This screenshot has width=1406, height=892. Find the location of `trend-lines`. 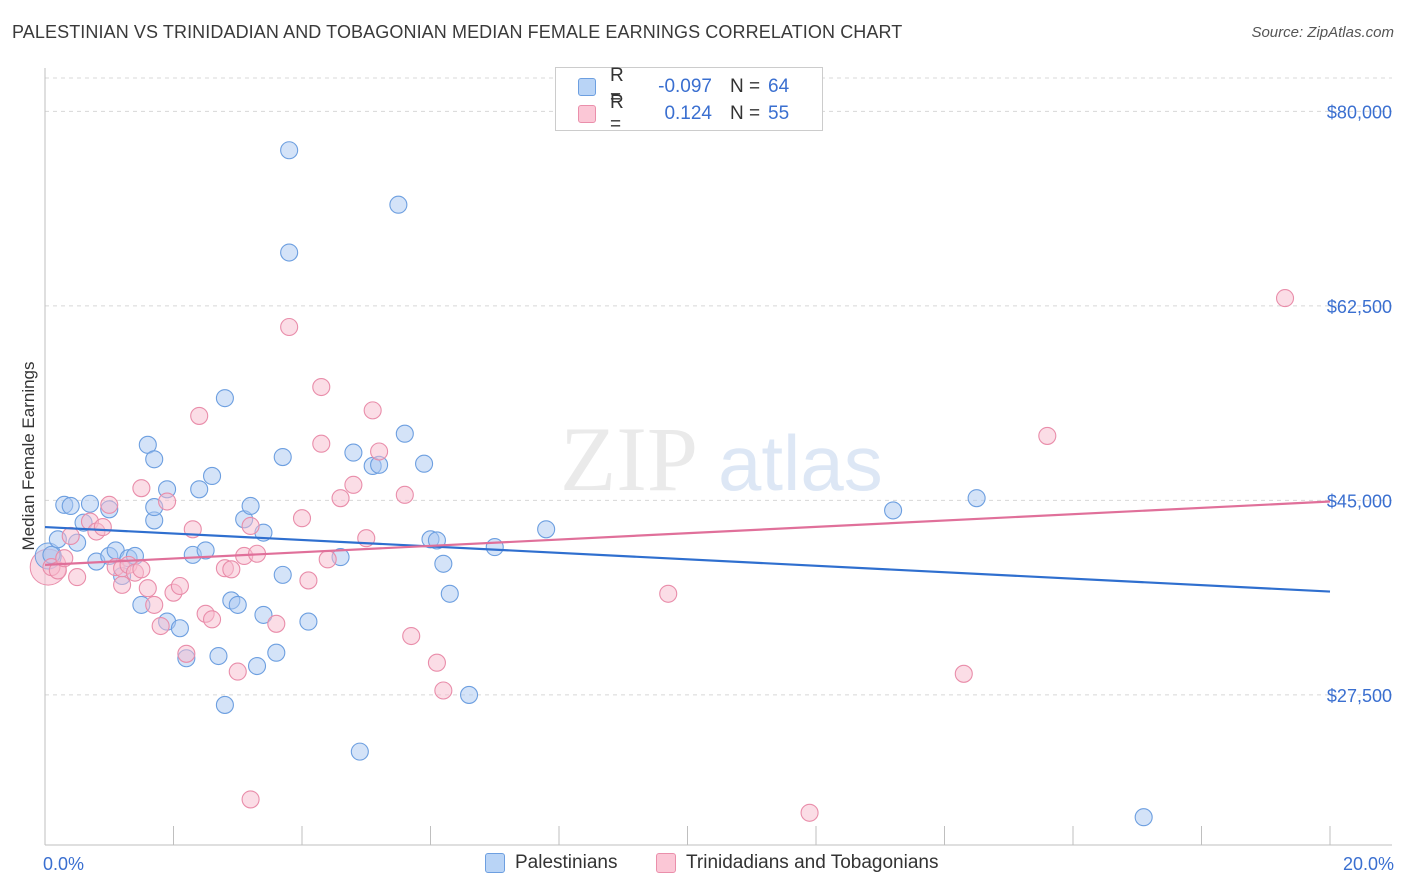

trend-lines is located at coordinates (687, 546).